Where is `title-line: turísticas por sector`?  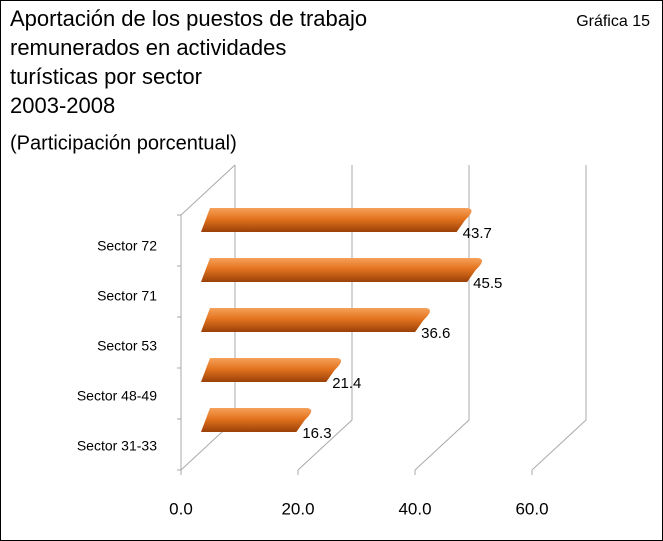
title-line: turísticas por sector is located at coordinates (106, 76).